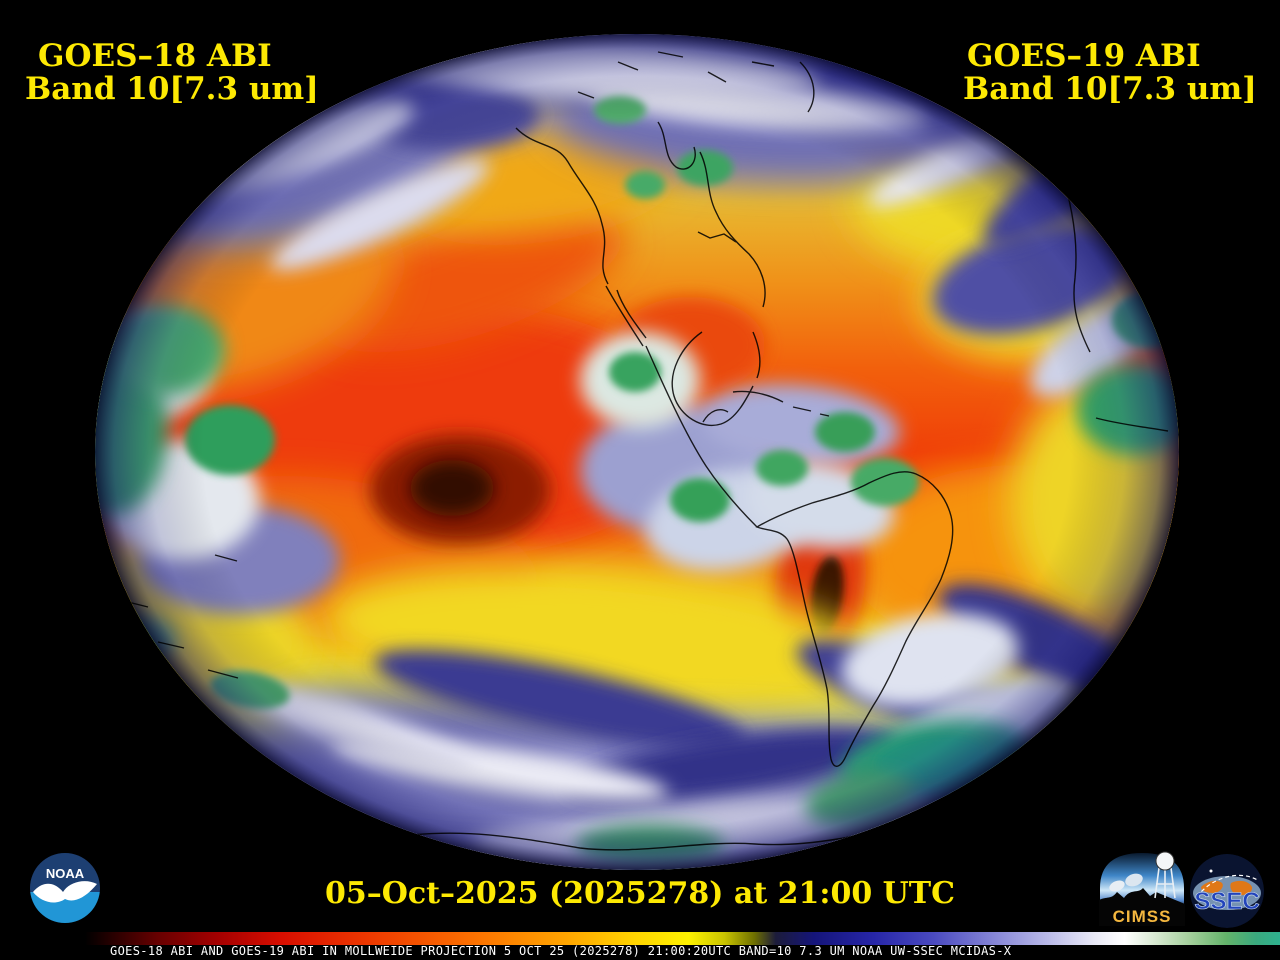  I want to click on noaa-seagull-icon, so click(65, 892).